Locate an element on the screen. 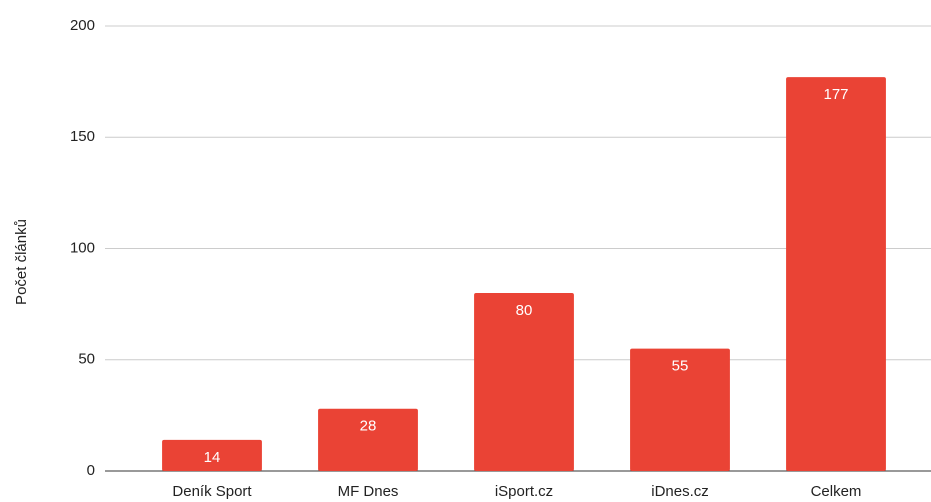 The height and width of the screenshot is (502, 931). y-tick-label: 200 is located at coordinates (82, 25).